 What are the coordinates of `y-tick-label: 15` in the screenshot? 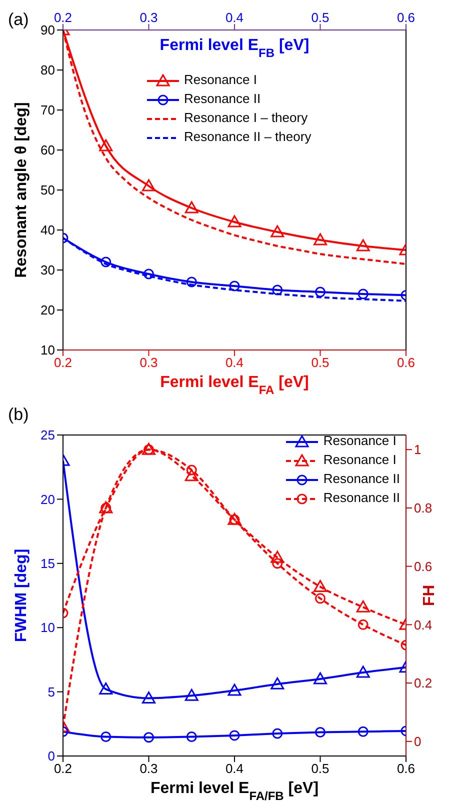 It's located at (47, 564).